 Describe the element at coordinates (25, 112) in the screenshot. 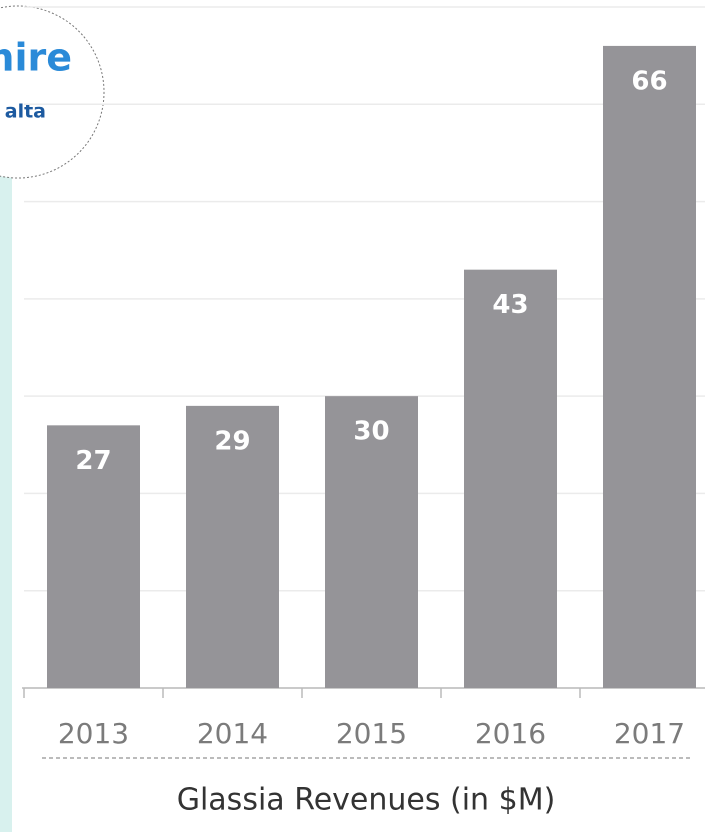

I see `logo-sub: alta` at that location.